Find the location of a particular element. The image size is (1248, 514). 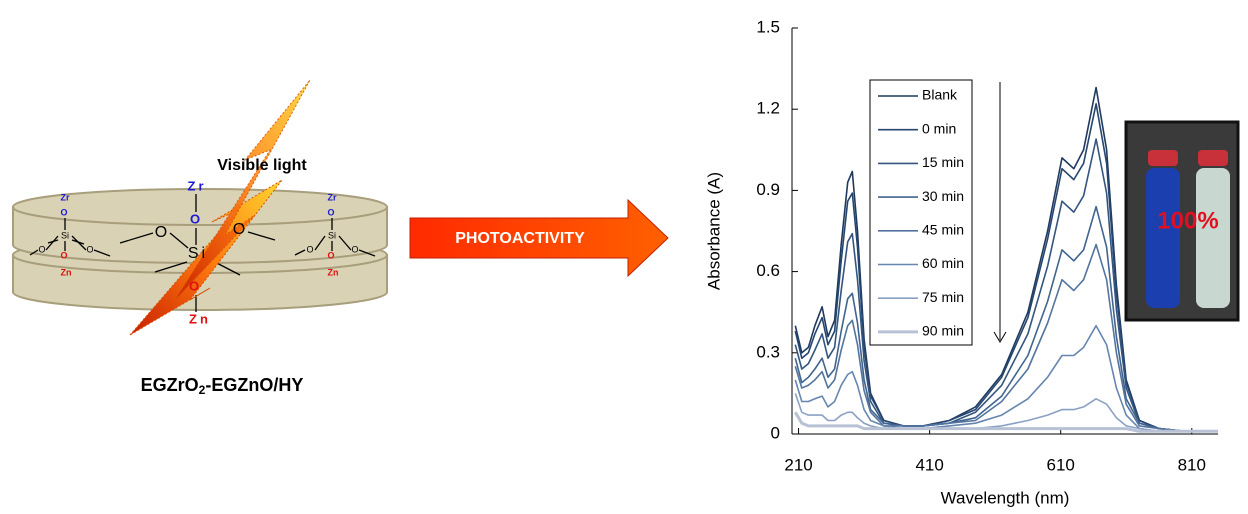

y-tick-label: 0.3 is located at coordinates (768, 351).